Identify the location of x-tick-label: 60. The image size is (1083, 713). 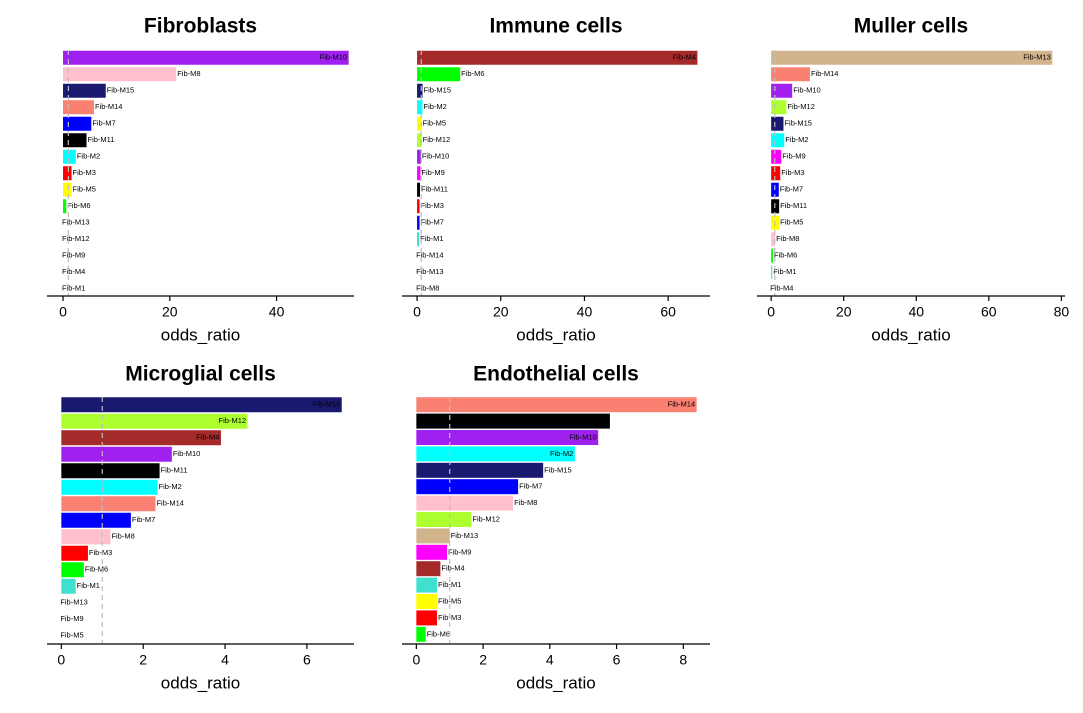
(989, 312).